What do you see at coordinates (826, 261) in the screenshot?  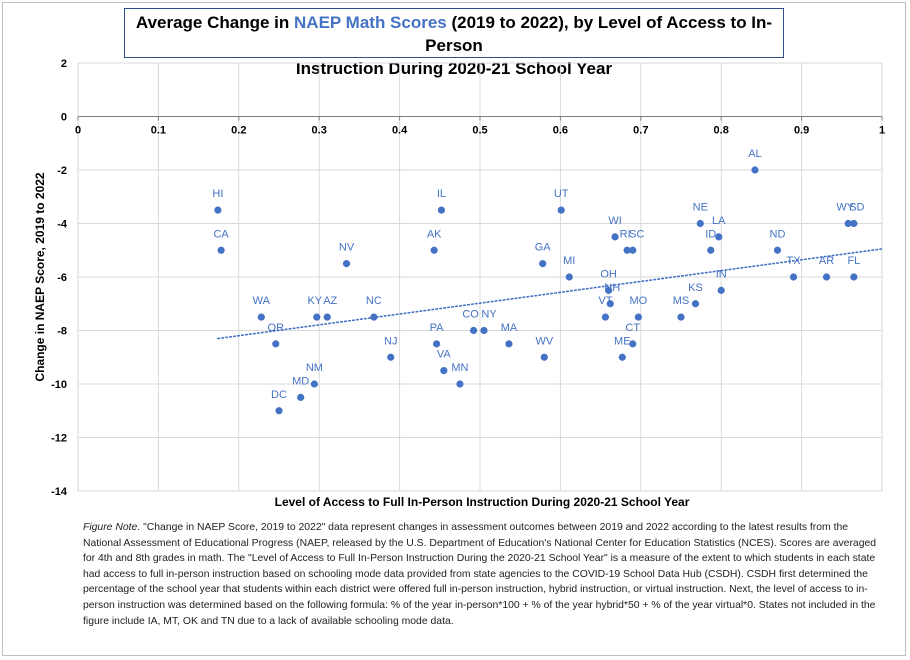 I see `point-label: AR` at bounding box center [826, 261].